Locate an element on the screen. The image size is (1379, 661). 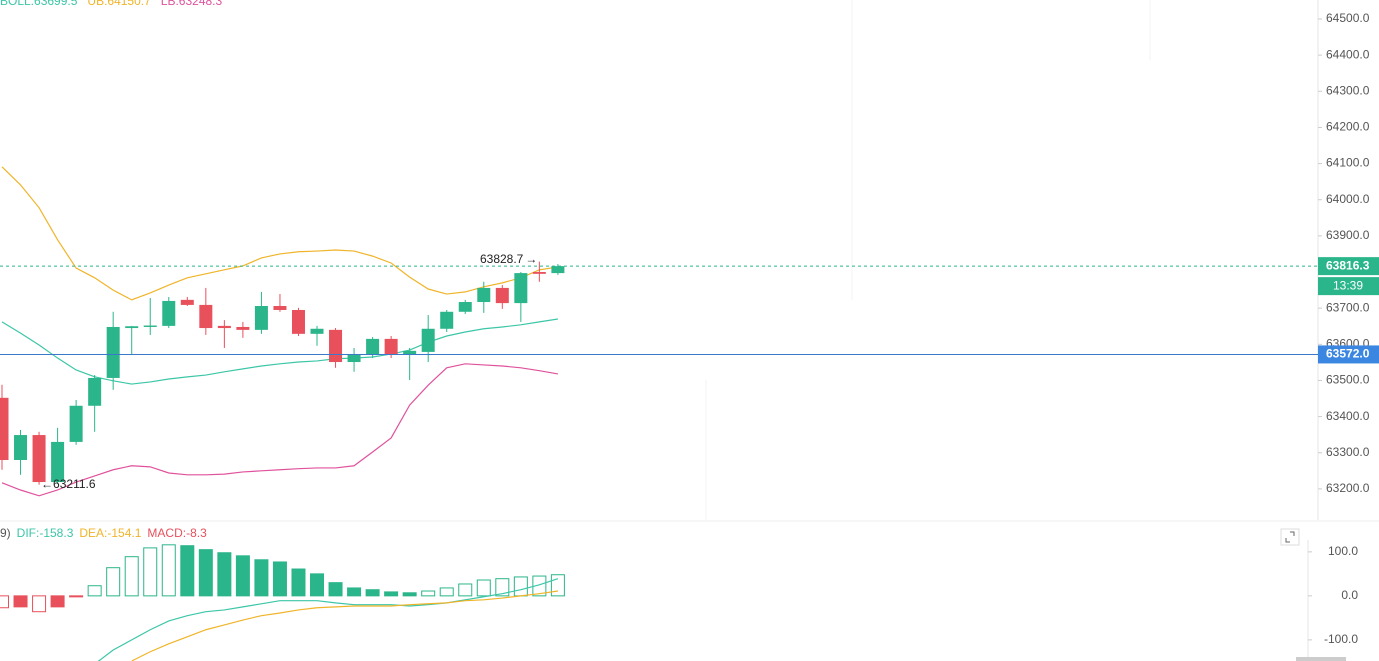
y-tick-label: -100.0 is located at coordinates (1341, 639).